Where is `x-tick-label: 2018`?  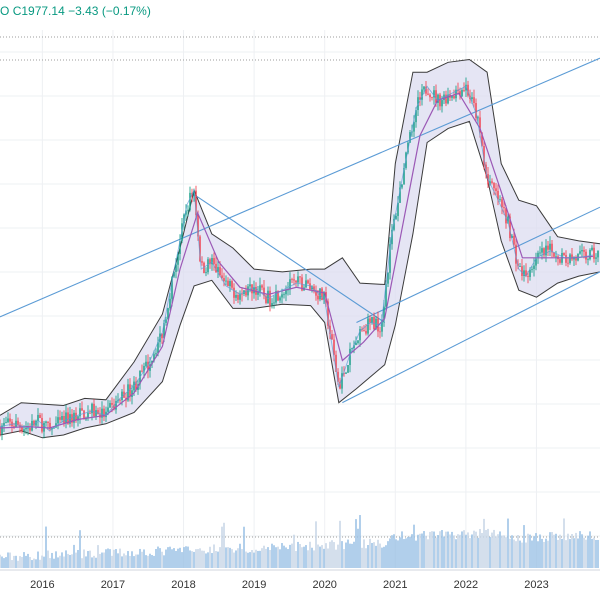
x-tick-label: 2018 is located at coordinates (183, 585).